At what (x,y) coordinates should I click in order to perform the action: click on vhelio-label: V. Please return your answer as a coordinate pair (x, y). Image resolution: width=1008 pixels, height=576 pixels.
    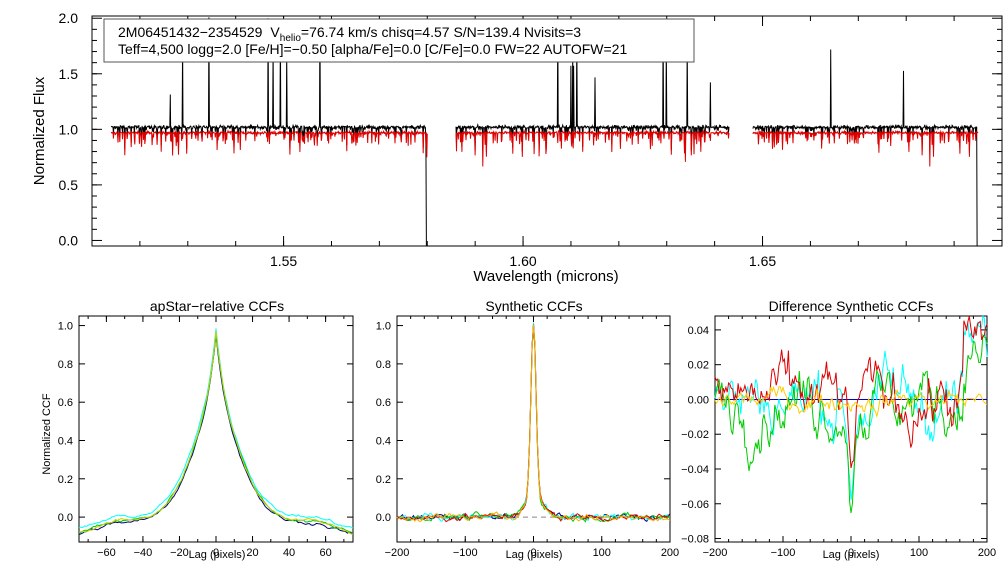
    Looking at the image, I should click on (275, 32).